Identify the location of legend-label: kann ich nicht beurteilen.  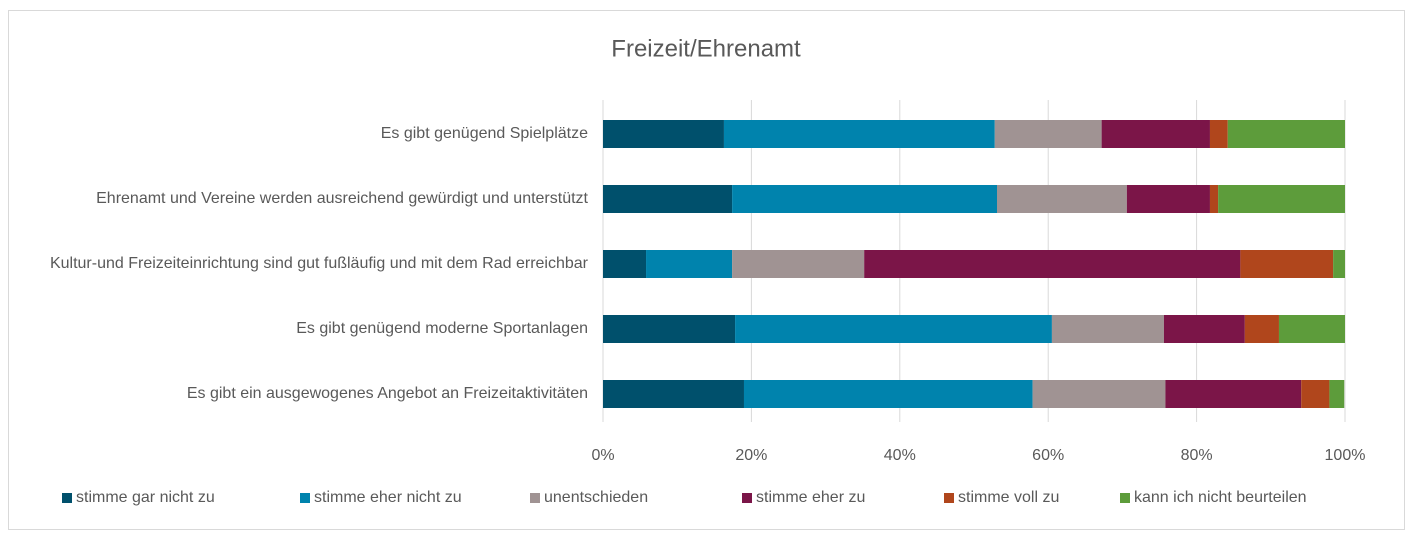
(1220, 497).